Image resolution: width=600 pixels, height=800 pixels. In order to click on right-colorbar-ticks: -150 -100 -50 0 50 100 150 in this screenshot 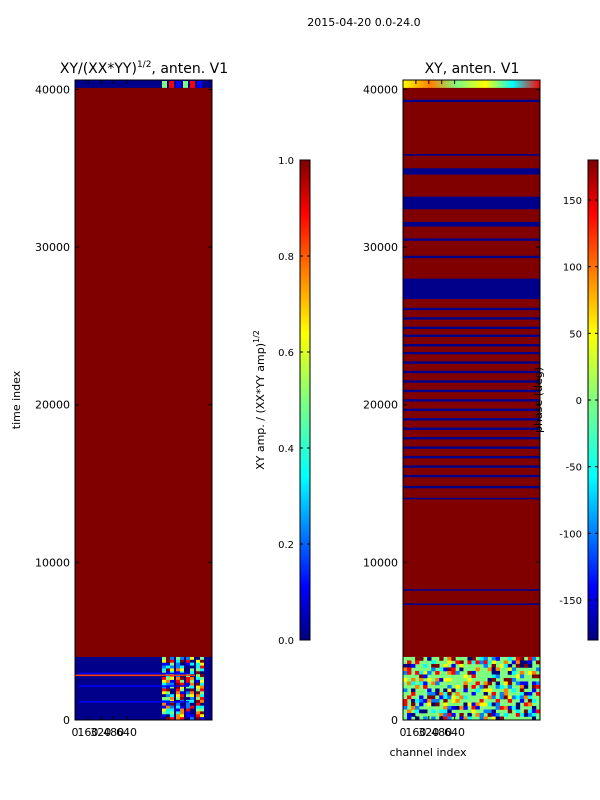, I will do `click(578, 401)`.